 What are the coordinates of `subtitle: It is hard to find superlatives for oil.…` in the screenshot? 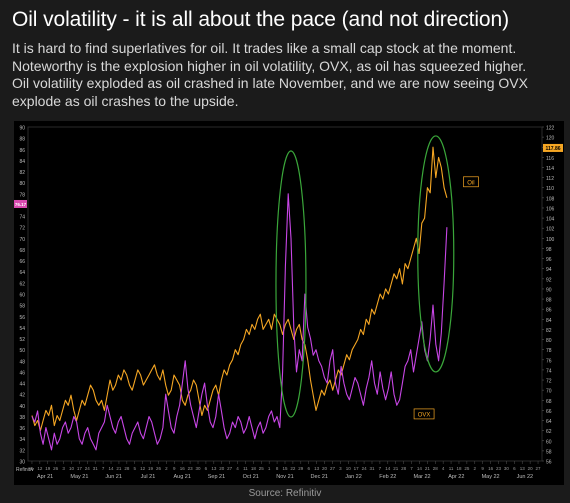 It's located at (288, 75).